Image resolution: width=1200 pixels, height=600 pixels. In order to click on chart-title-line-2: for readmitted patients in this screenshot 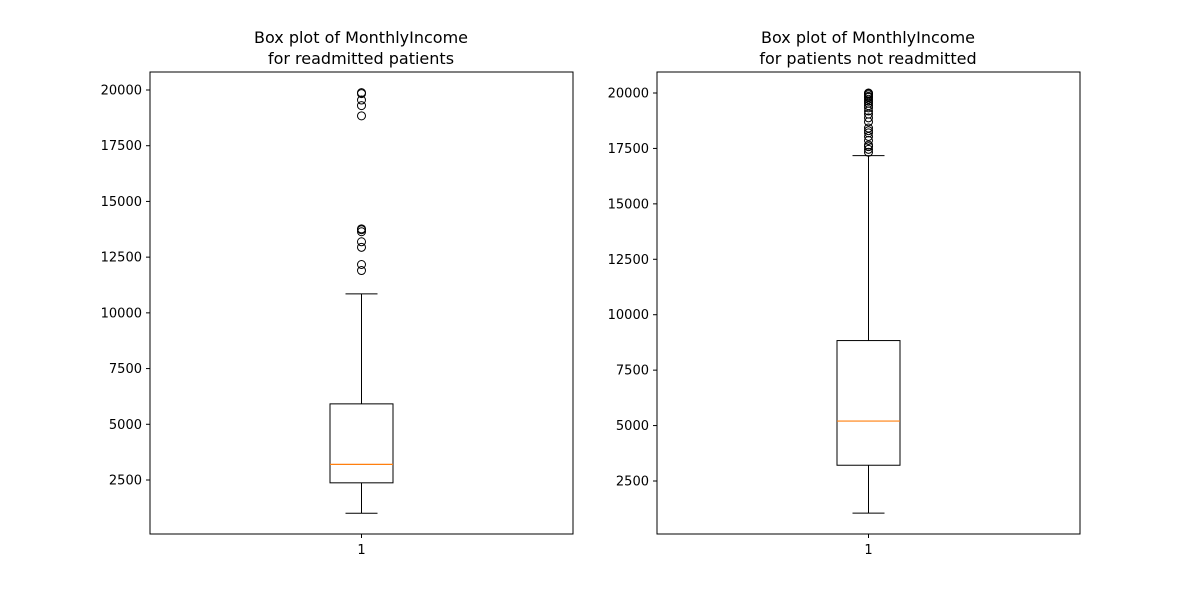, I will do `click(361, 58)`.